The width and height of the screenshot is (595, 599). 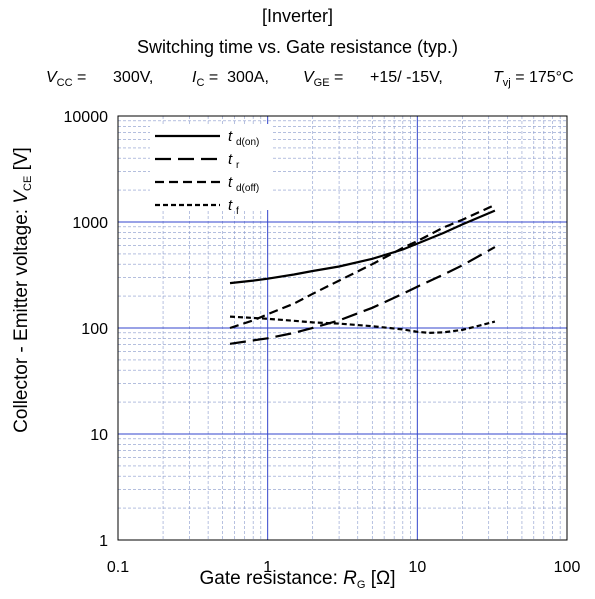 I want to click on legend-box, so click(x=210, y=167).